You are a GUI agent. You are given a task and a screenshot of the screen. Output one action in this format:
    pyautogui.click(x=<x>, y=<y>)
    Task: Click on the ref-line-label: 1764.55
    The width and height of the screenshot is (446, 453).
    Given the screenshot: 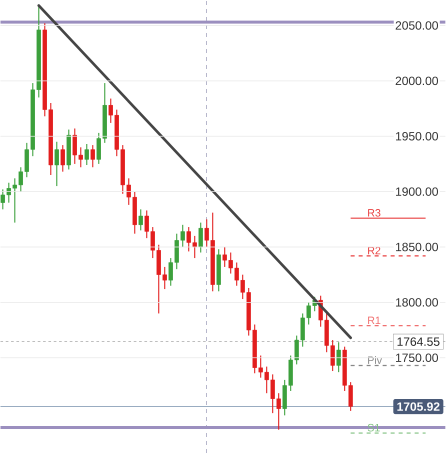 What is the action you would take?
    pyautogui.click(x=419, y=341)
    